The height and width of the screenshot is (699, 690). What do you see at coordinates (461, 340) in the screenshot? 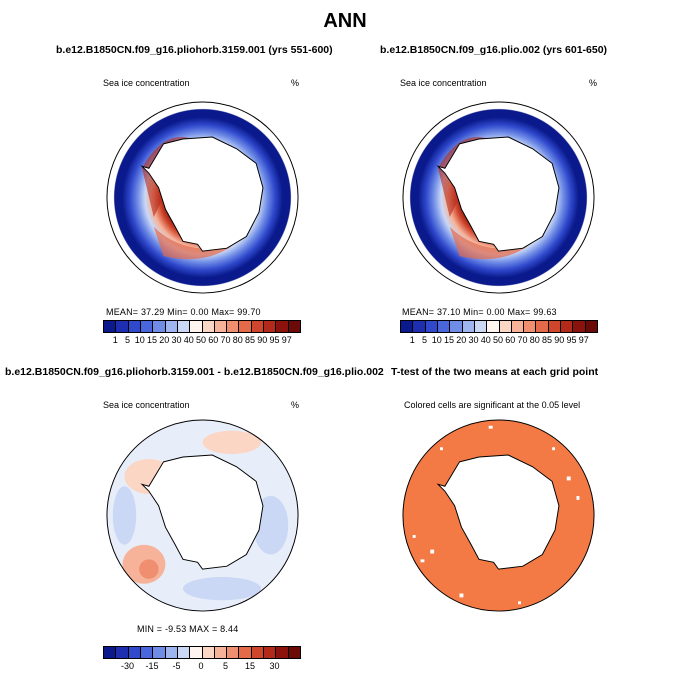
I see `cb2-tick: 20` at bounding box center [461, 340].